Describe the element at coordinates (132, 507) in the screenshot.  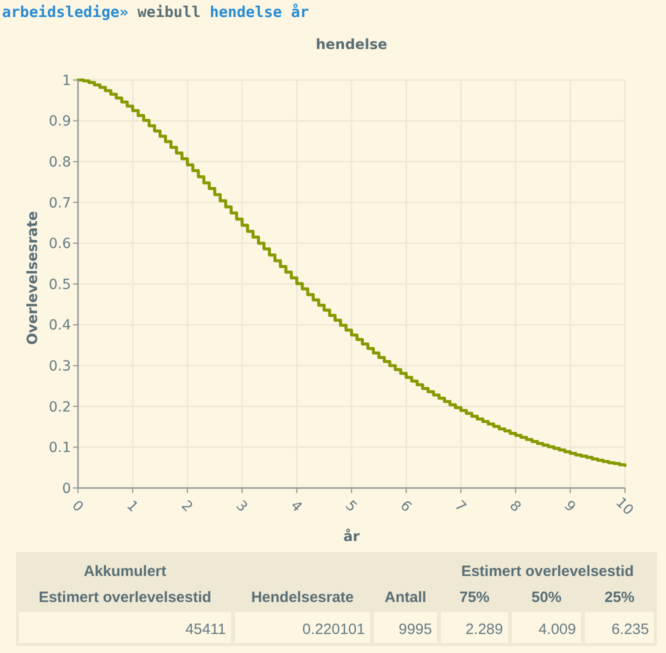
I see `x-tick-label: 1` at that location.